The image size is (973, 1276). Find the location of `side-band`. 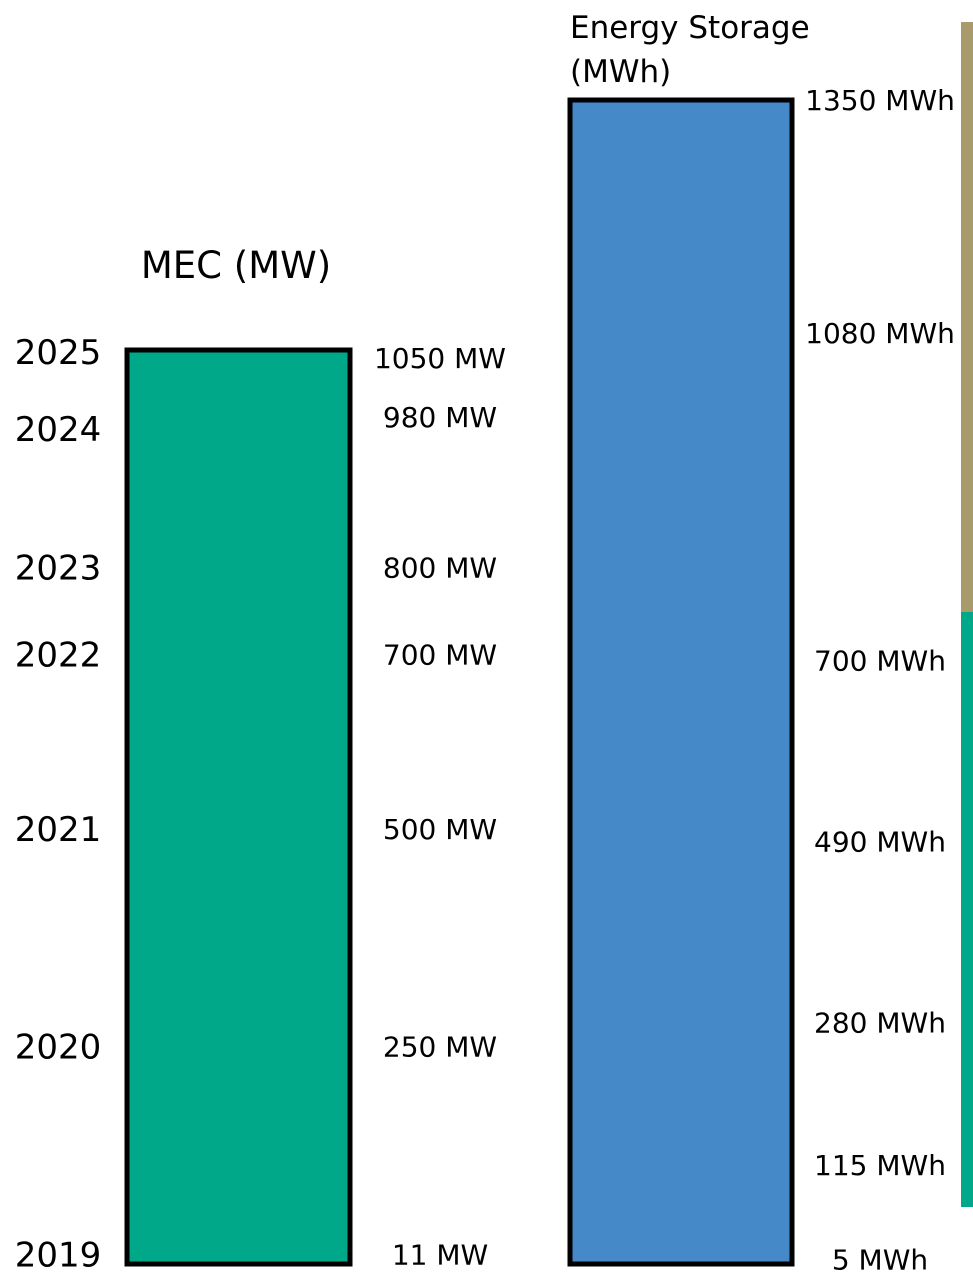

side-band is located at coordinates (967, 614).